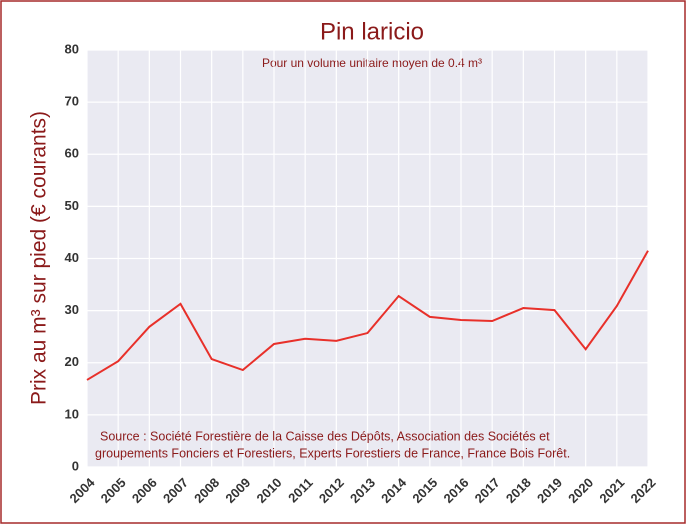  What do you see at coordinates (372, 31) in the screenshot?
I see `chart-title: Pin laricio` at bounding box center [372, 31].